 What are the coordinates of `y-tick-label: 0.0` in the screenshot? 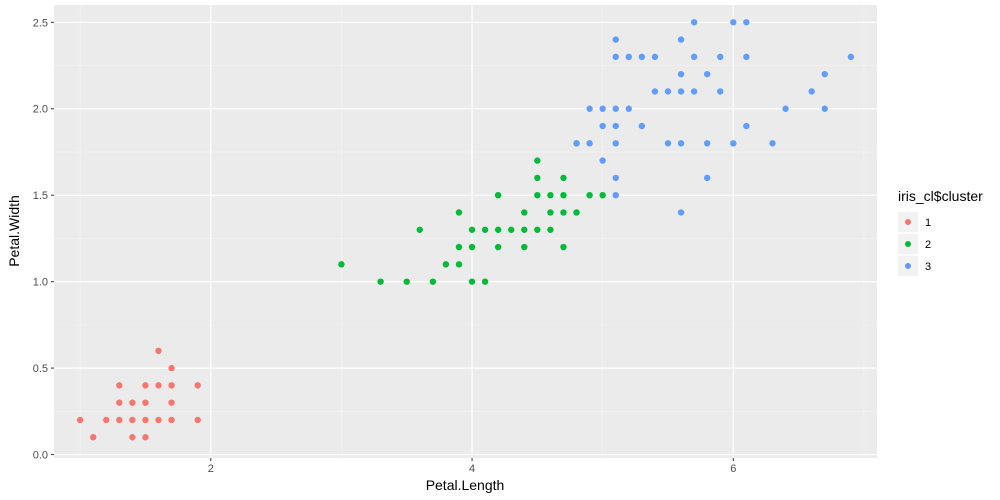 It's located at (40, 456).